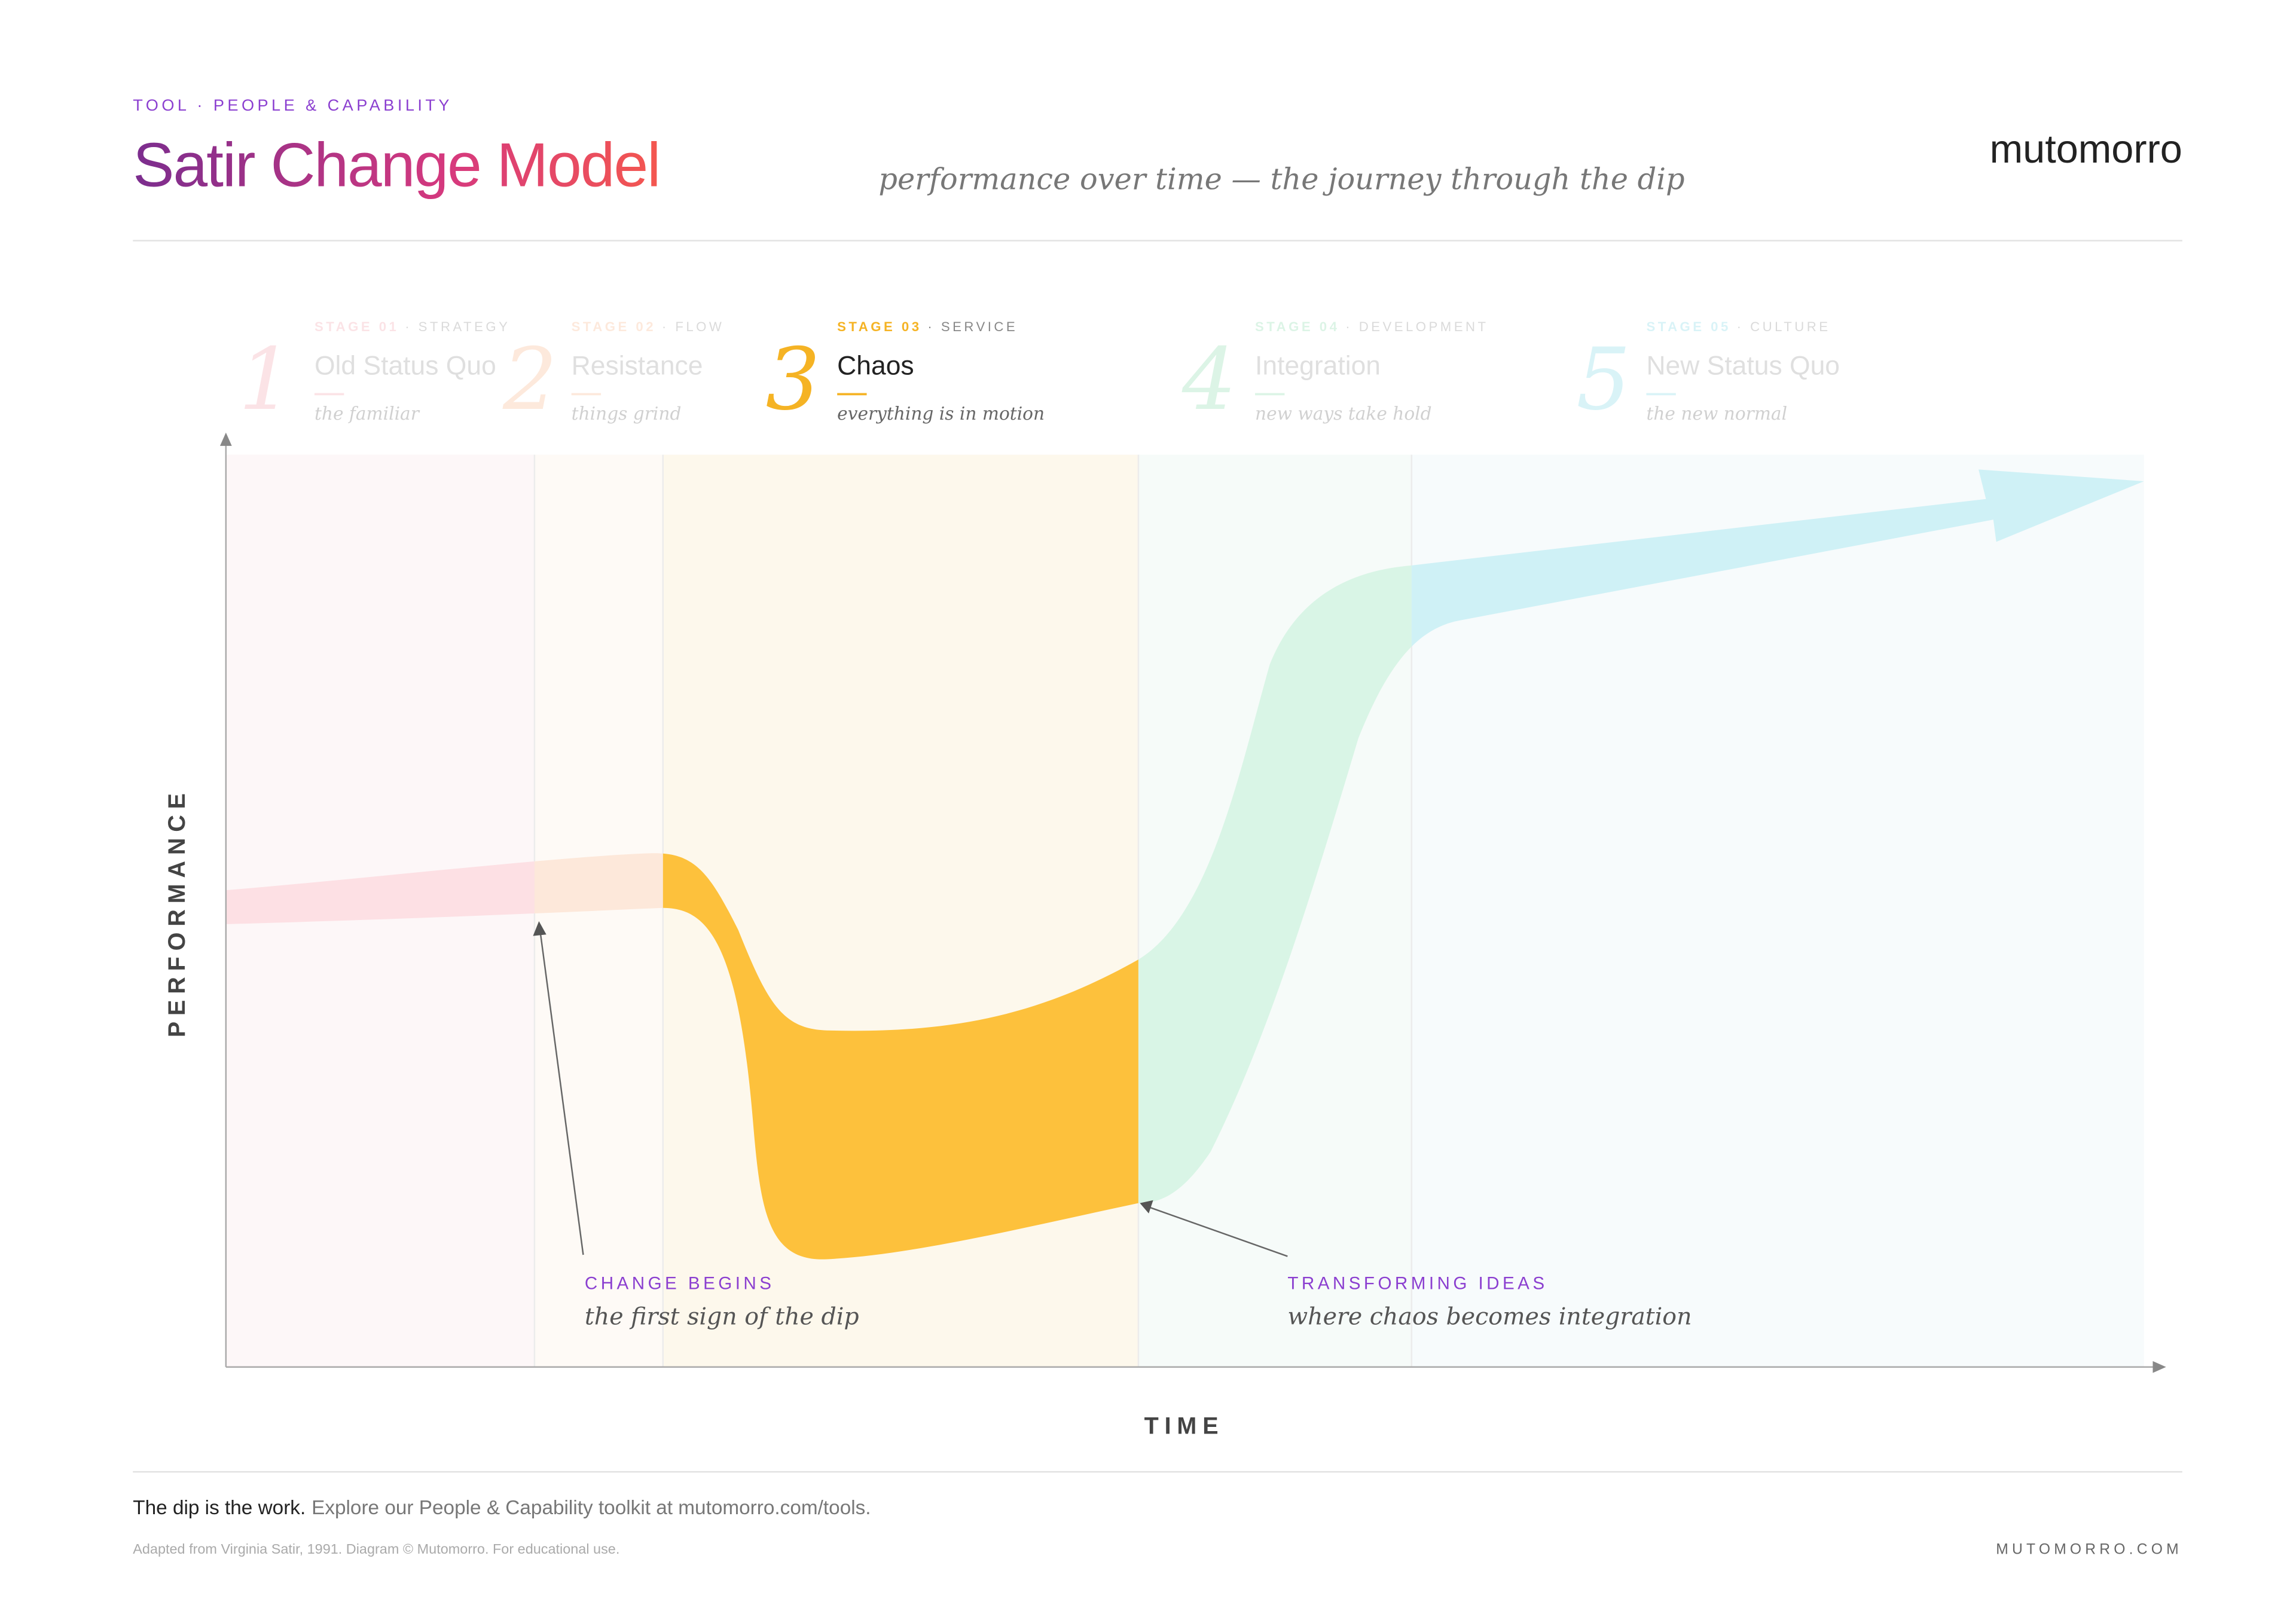  Describe the element at coordinates (693, 327) in the screenshot. I see `stage-category: · FLOW` at that location.